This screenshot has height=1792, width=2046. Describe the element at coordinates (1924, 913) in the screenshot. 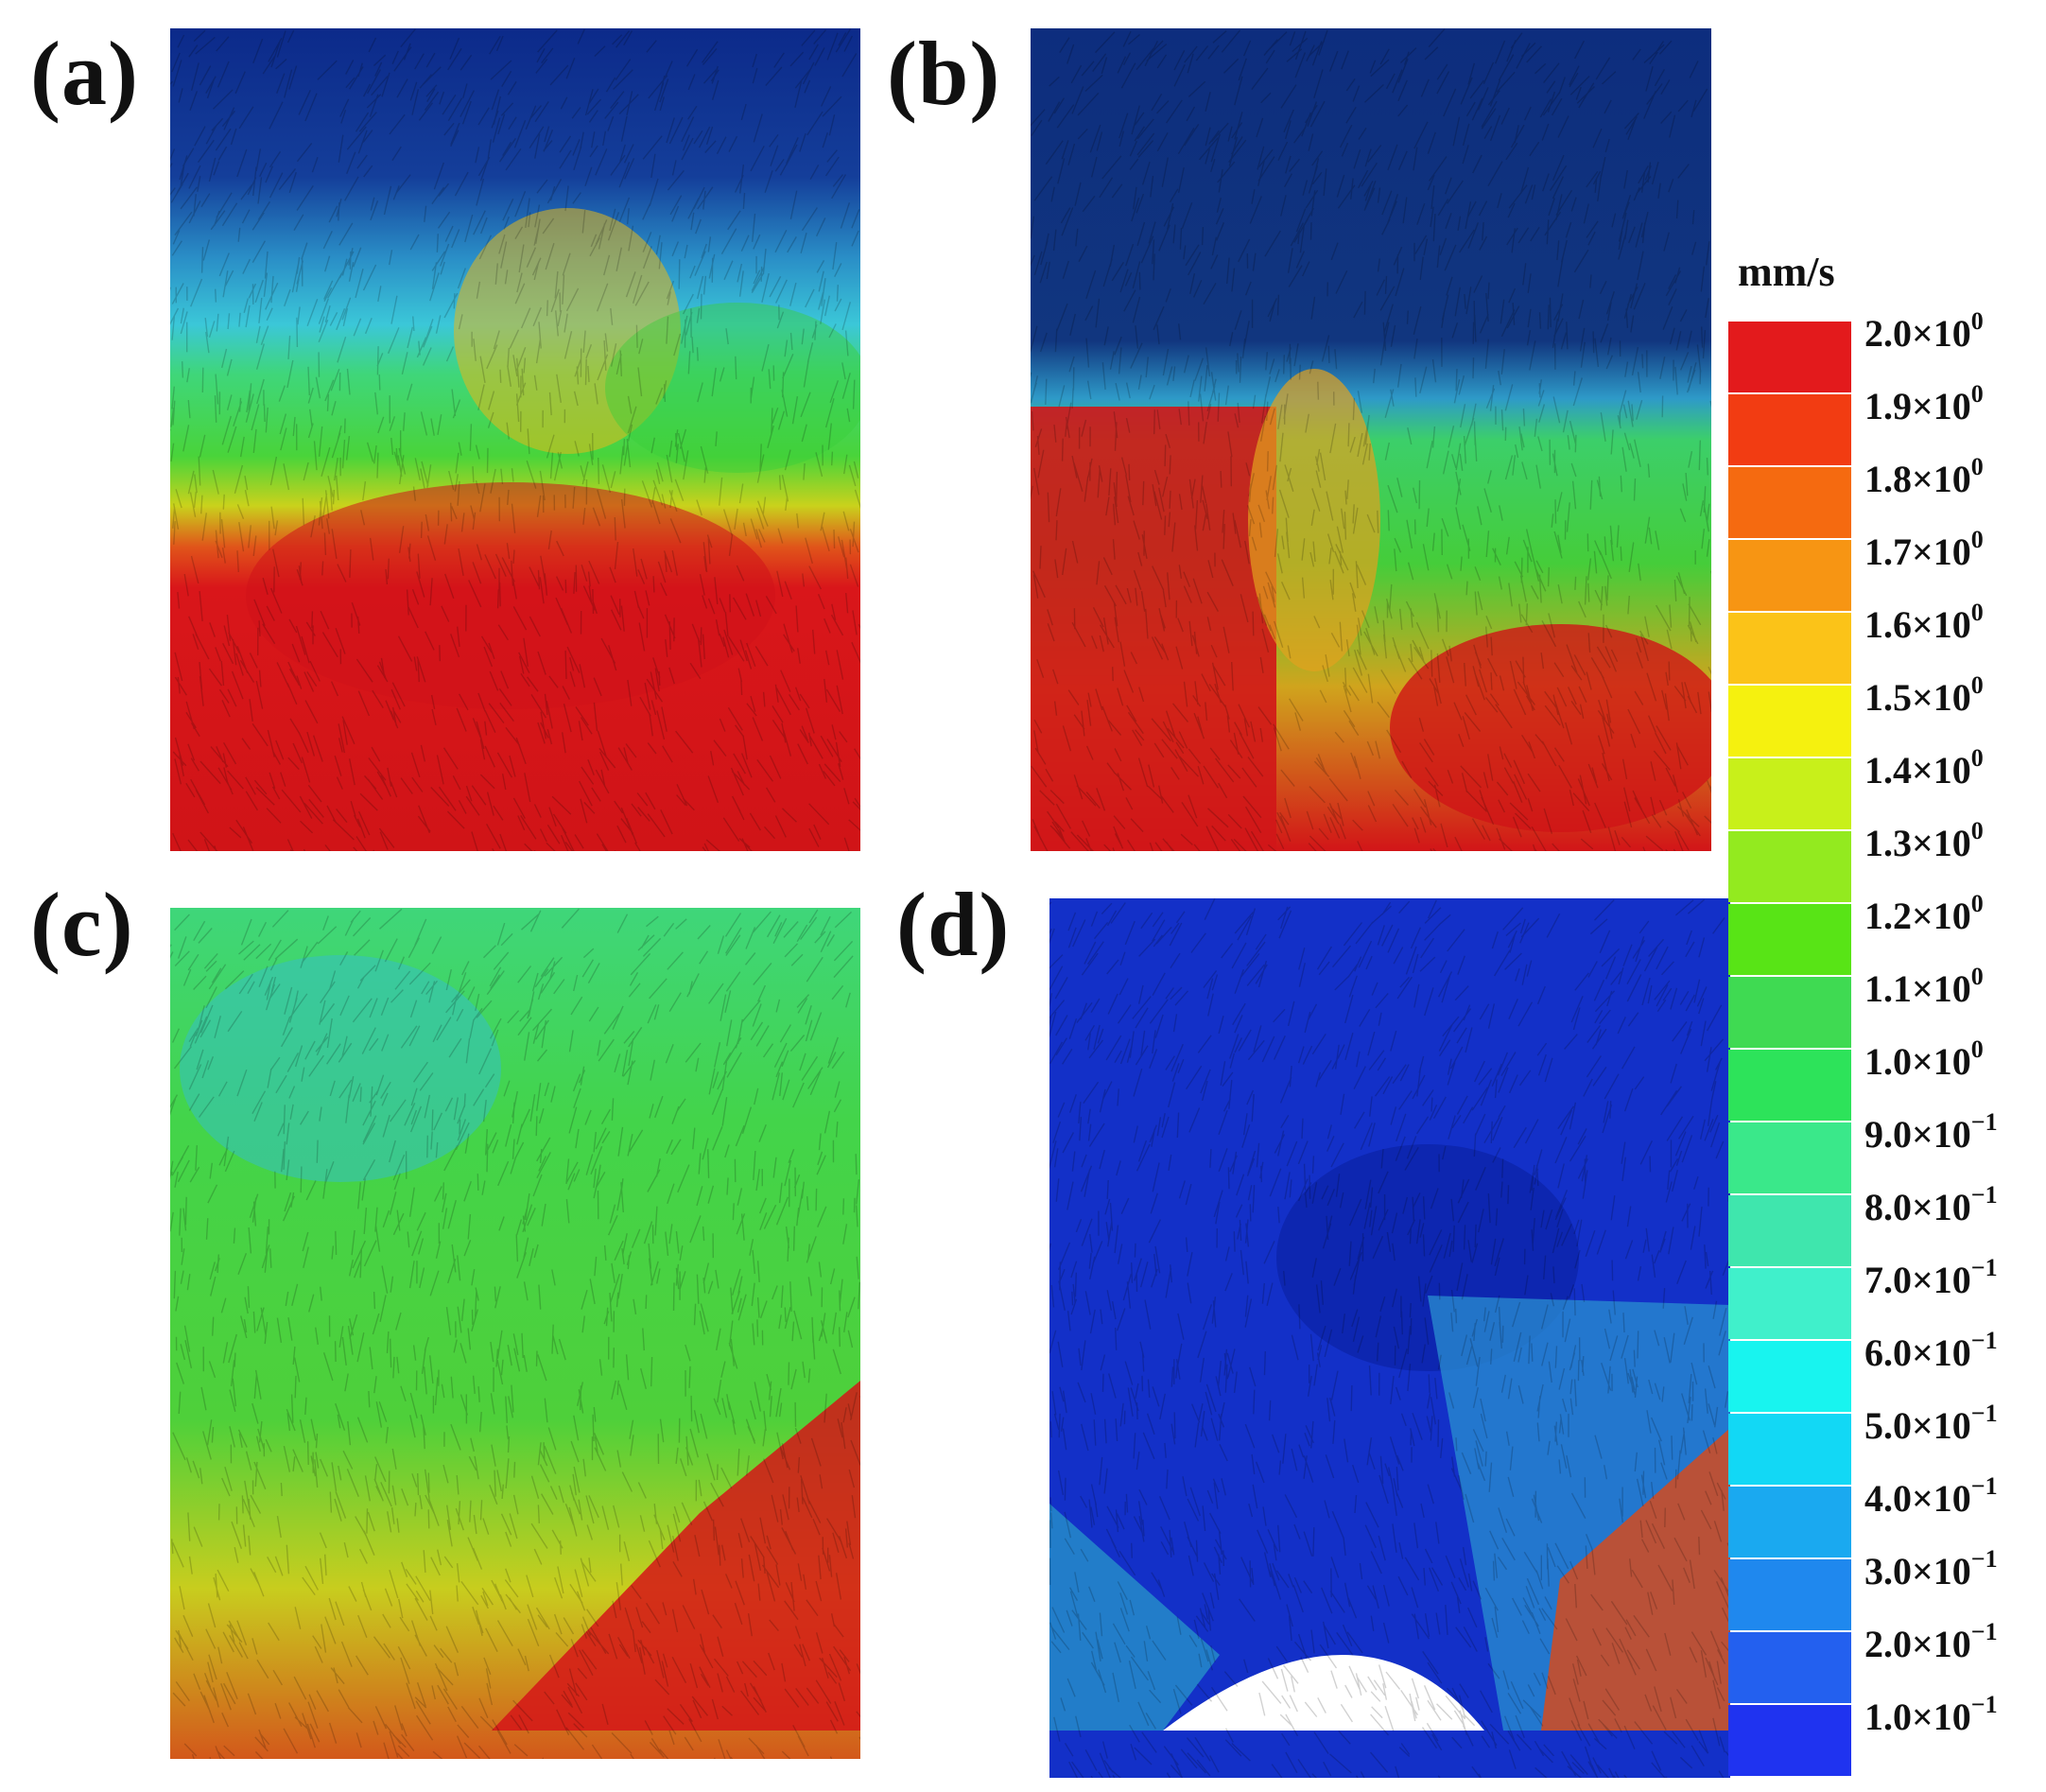

I see `colorbar-tick-label: 1.2×100` at that location.